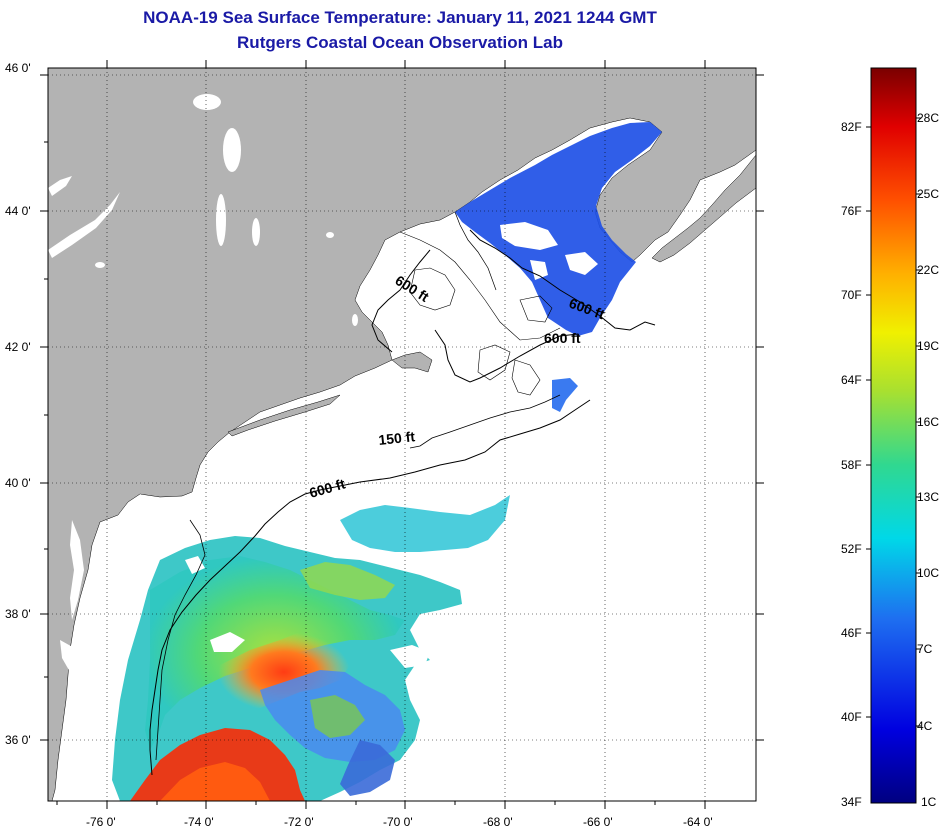 The image size is (944, 832). What do you see at coordinates (851, 295) in the screenshot?
I see `cb-f-label: 70F` at bounding box center [851, 295].